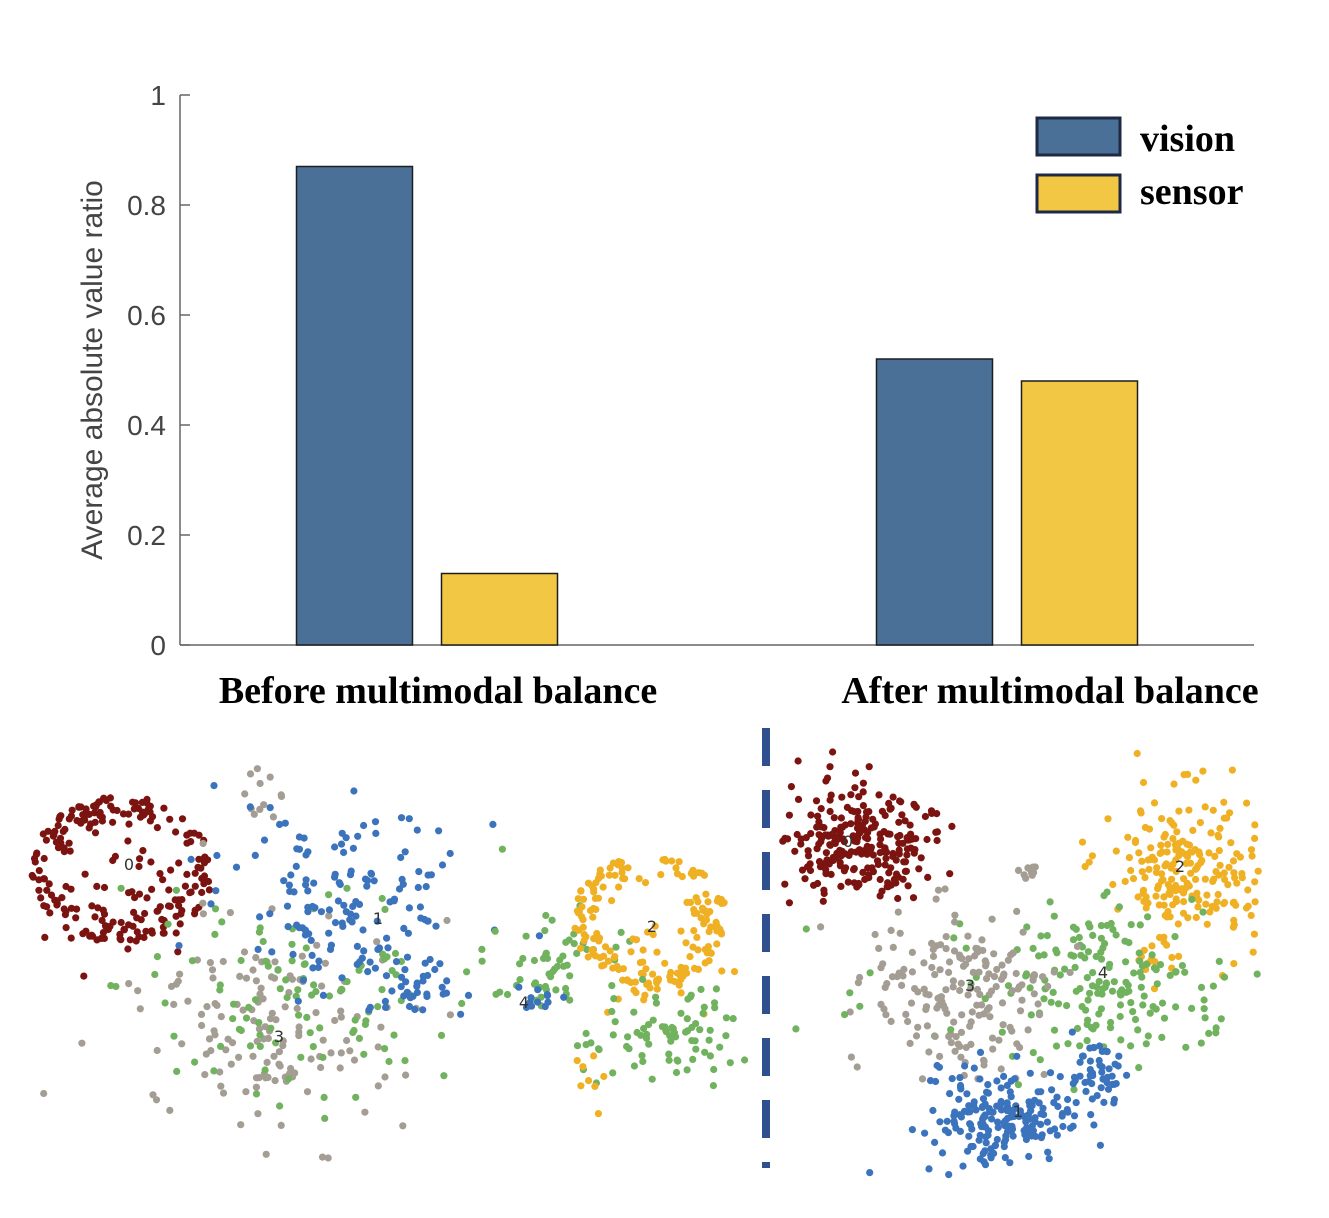 This screenshot has height=1218, width=1329. Describe the element at coordinates (146, 535) in the screenshot. I see `y-tick-label: 0.2` at that location.